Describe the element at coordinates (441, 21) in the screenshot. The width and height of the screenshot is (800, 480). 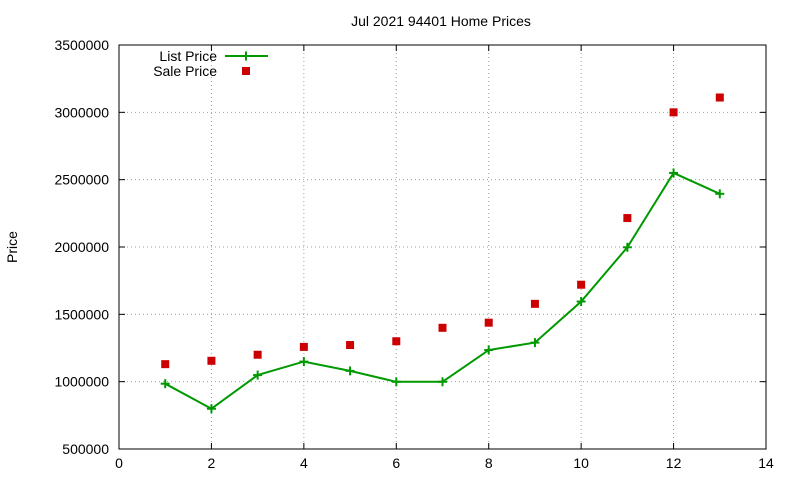
I see `chart-title: Jul 2021 94401 Home Prices` at that location.